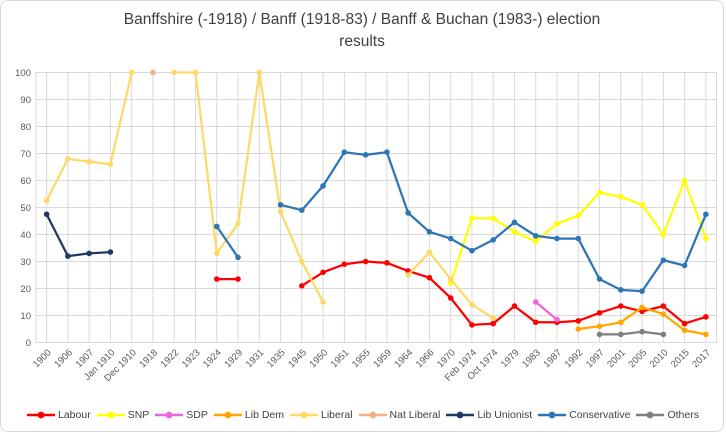 The width and height of the screenshot is (726, 434). Describe the element at coordinates (361, 358) in the screenshot. I see `x-axis-tick-label: 1955` at that location.